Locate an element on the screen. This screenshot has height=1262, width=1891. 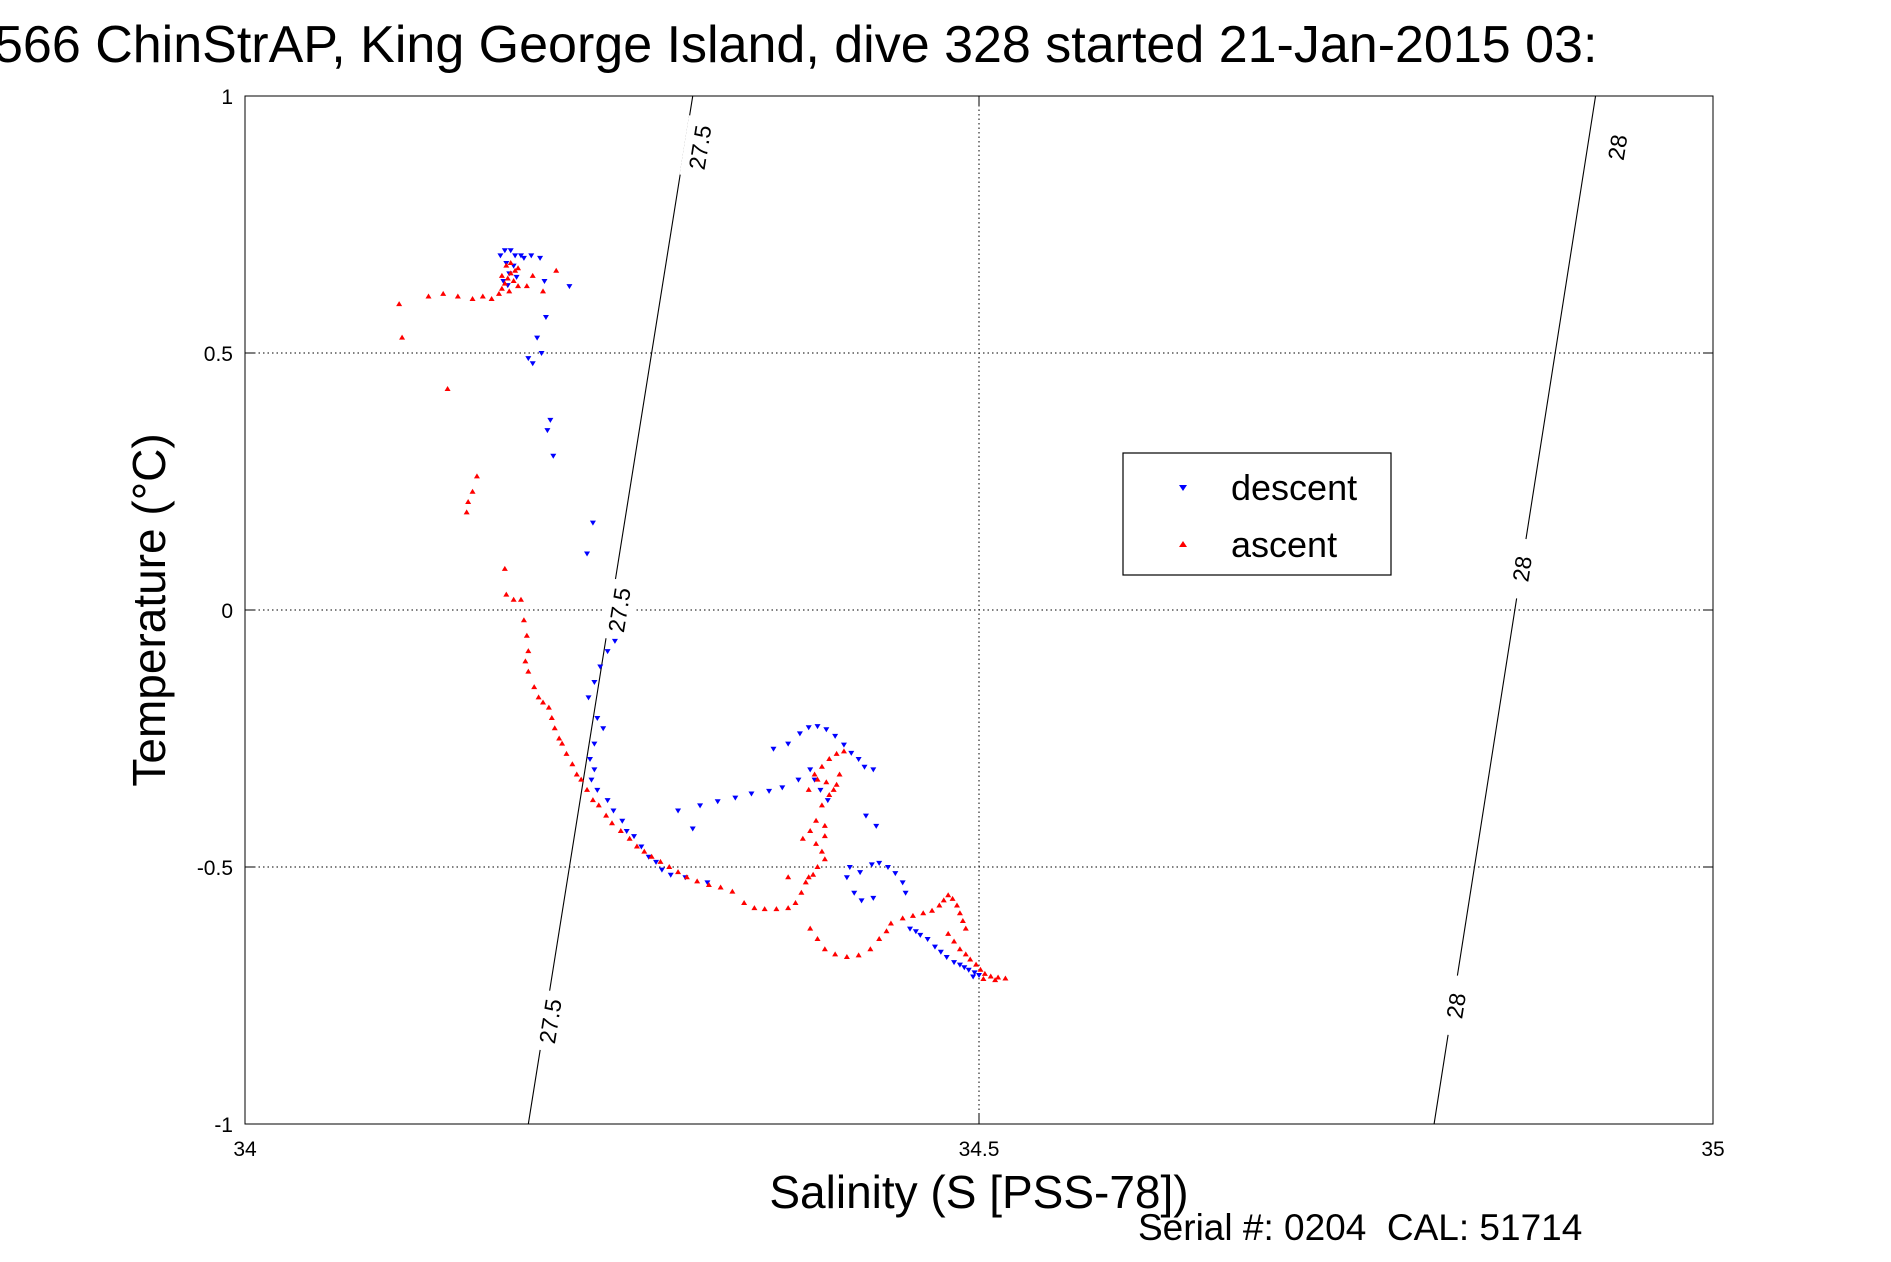
x-tick-label: 34.5 is located at coordinates (979, 1149).